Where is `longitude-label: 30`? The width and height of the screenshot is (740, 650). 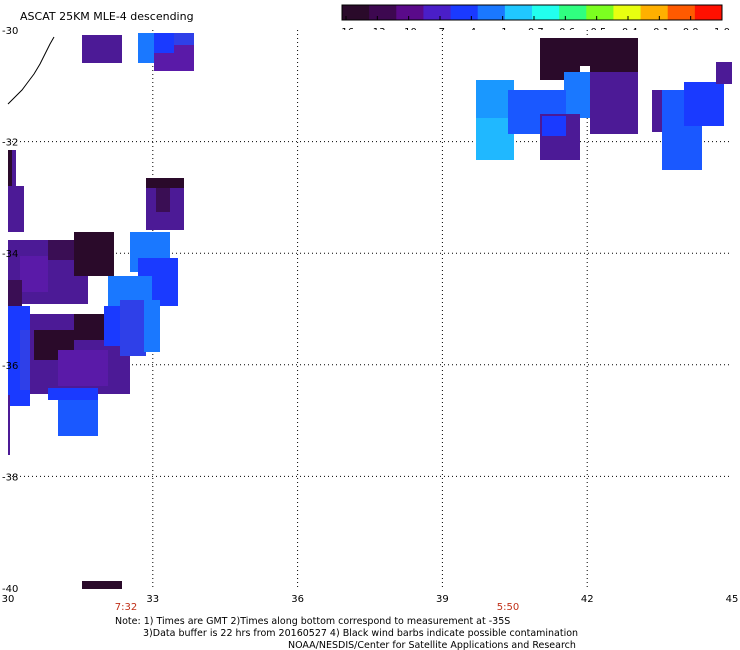 longitude-label: 30 is located at coordinates (8, 599).